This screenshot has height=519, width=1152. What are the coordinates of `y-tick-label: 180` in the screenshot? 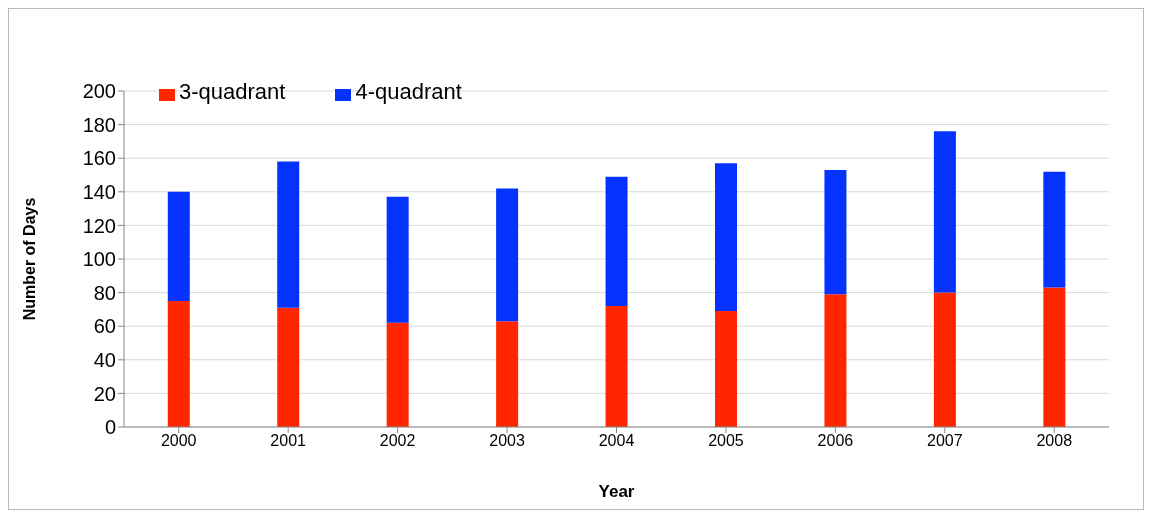 It's located at (99, 124).